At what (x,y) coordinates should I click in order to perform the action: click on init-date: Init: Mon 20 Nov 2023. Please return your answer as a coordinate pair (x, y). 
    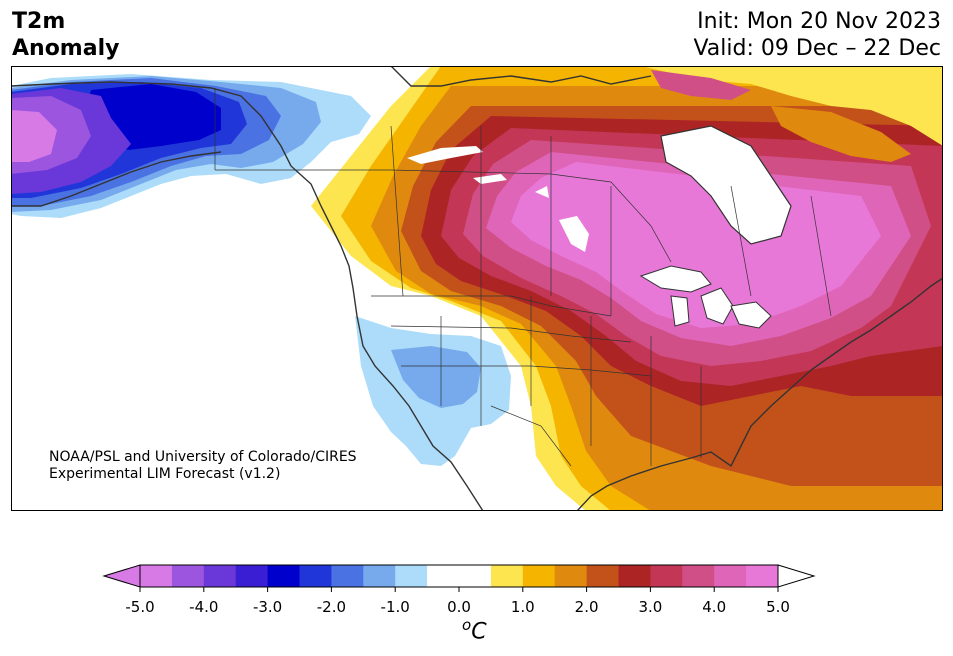
    Looking at the image, I should click on (819, 21).